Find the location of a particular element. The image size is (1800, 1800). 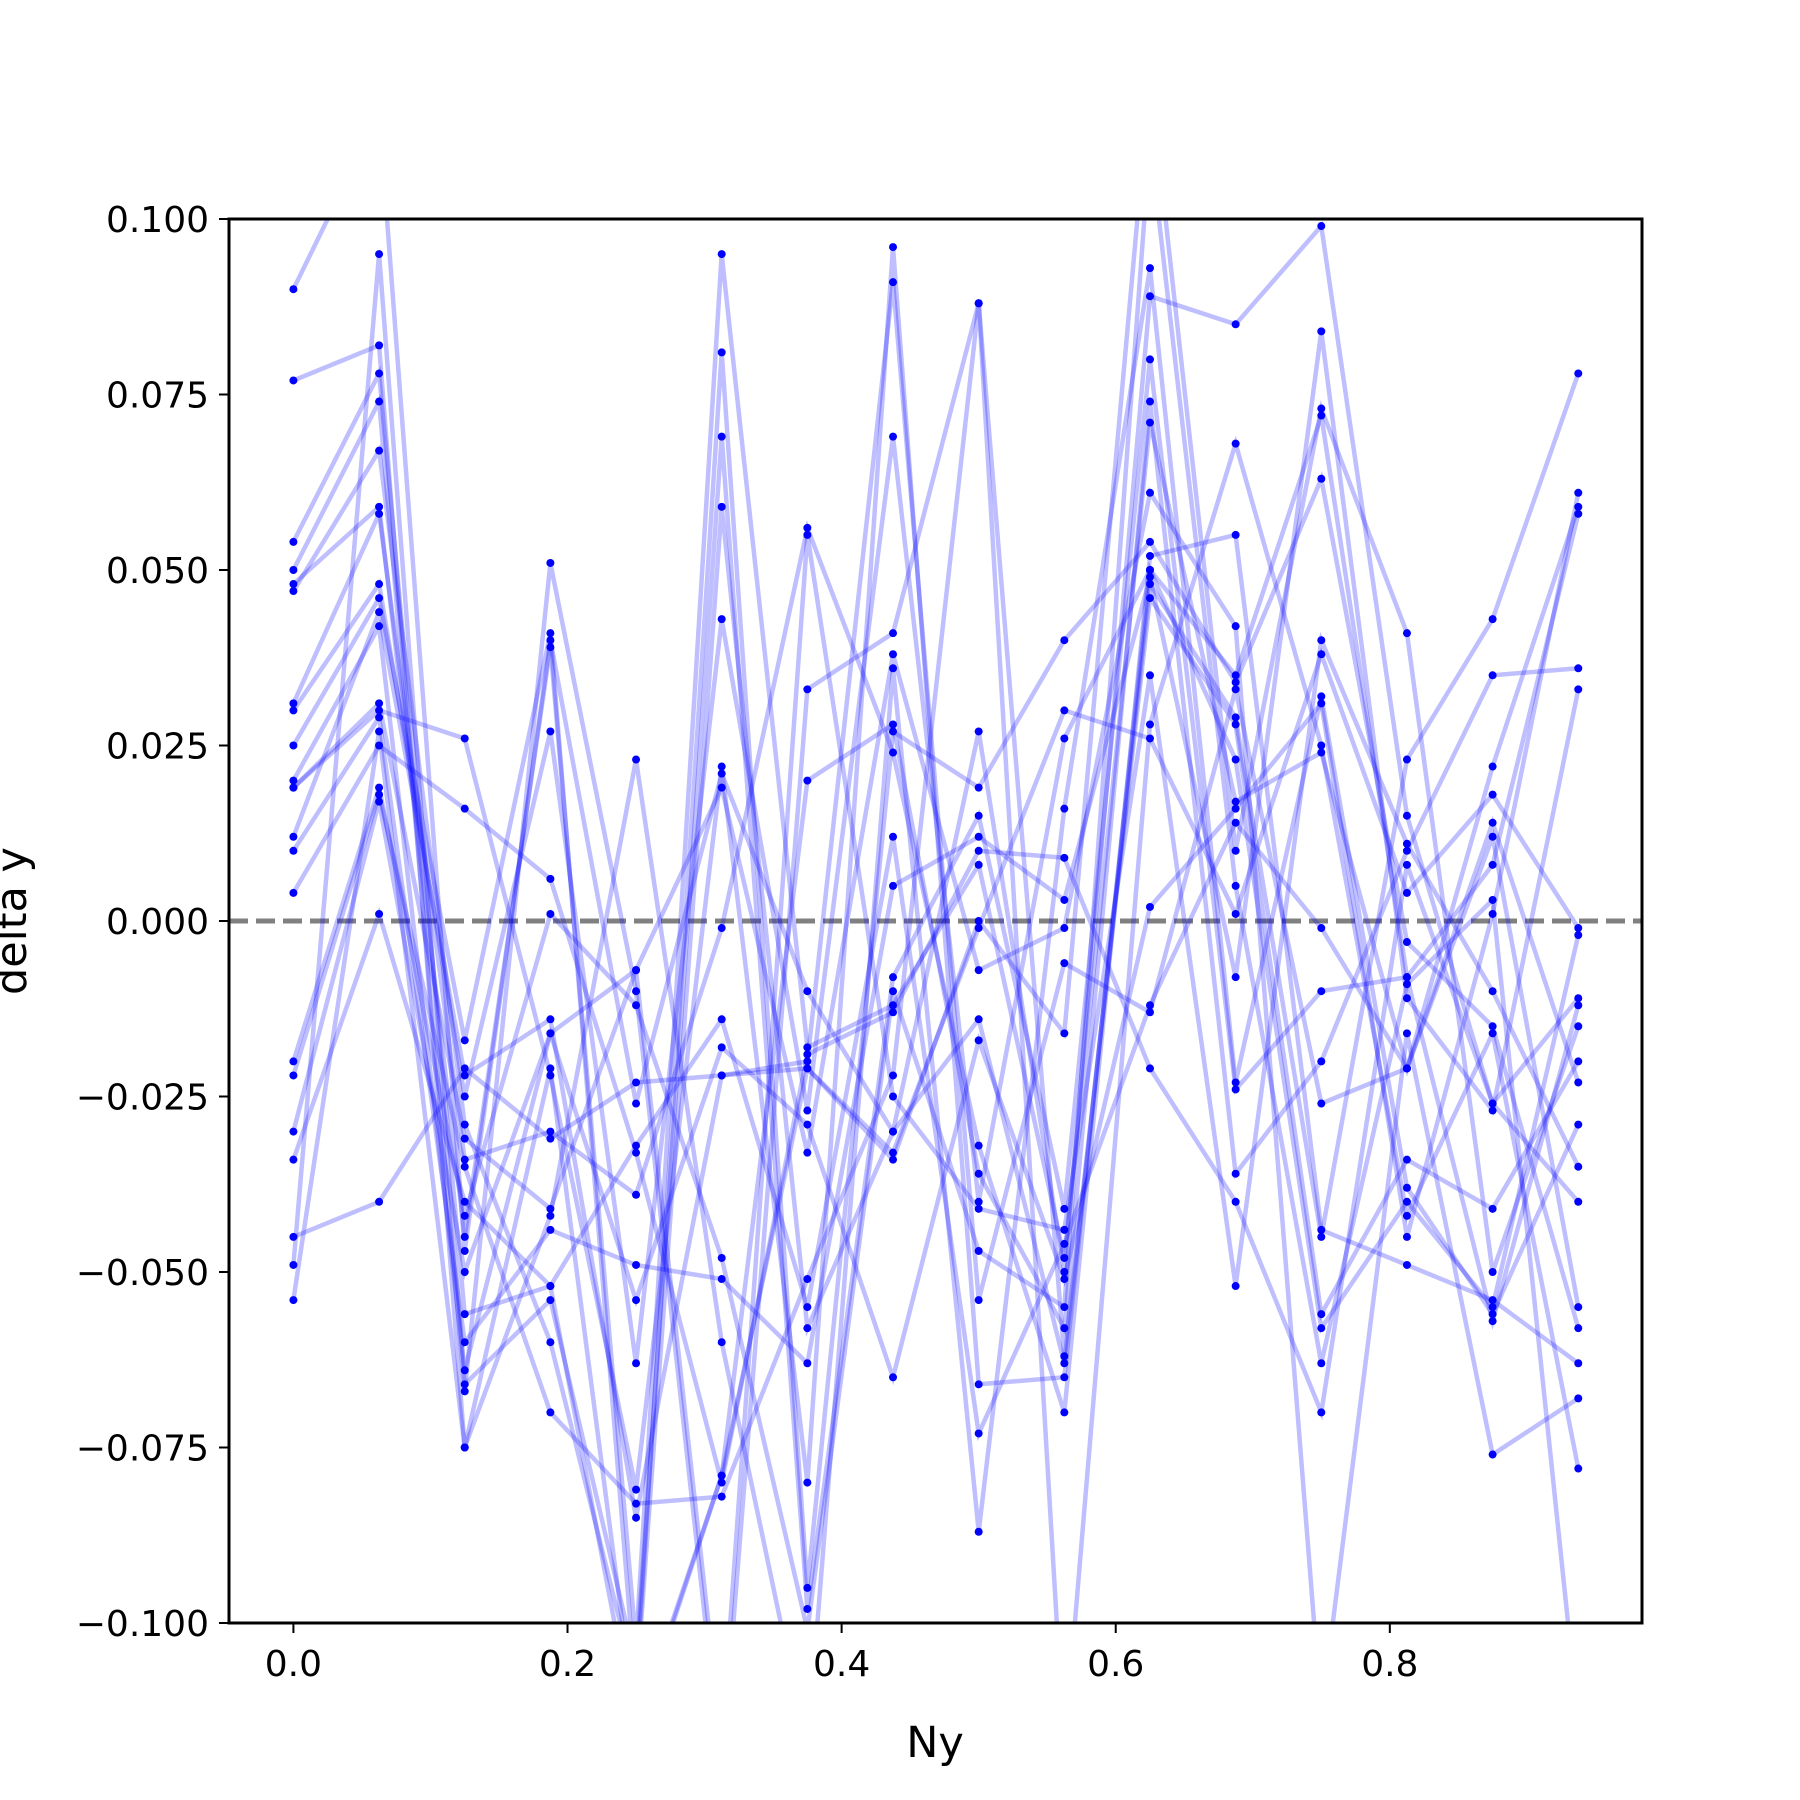

y-tick-label: 0.000 is located at coordinates (157, 922).